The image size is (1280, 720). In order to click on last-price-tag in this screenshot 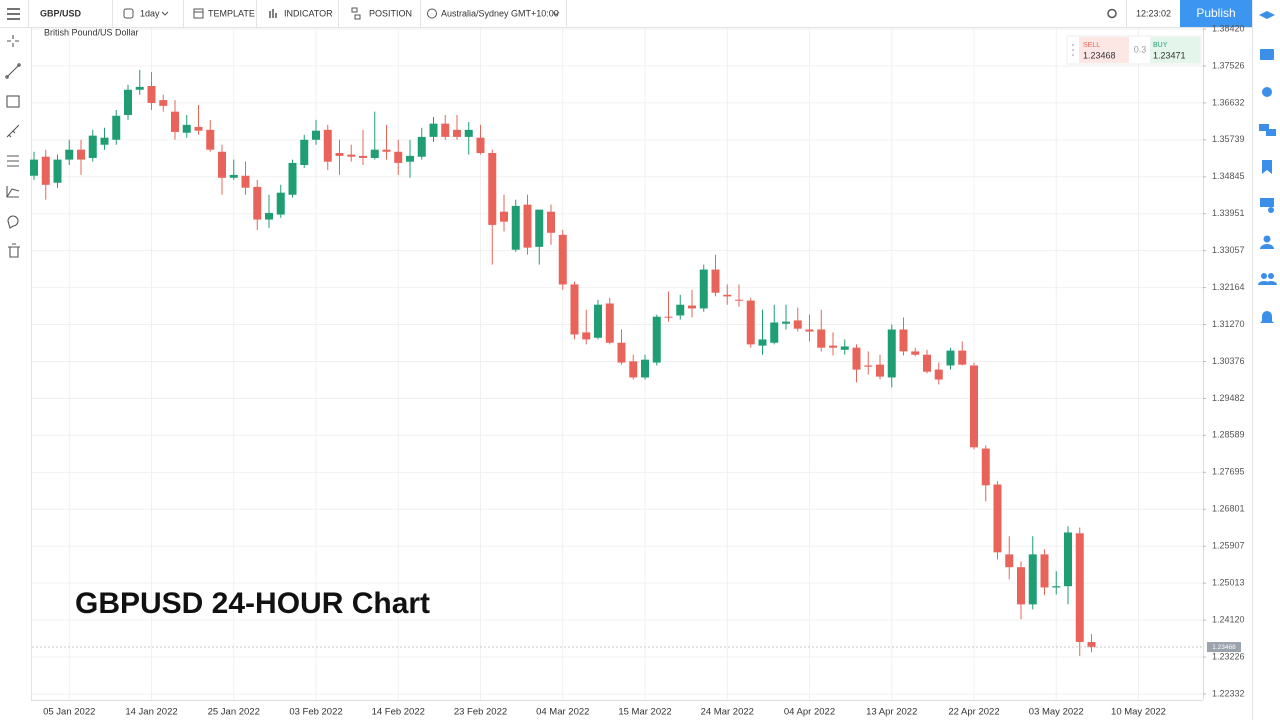, I will do `click(1224, 647)`.